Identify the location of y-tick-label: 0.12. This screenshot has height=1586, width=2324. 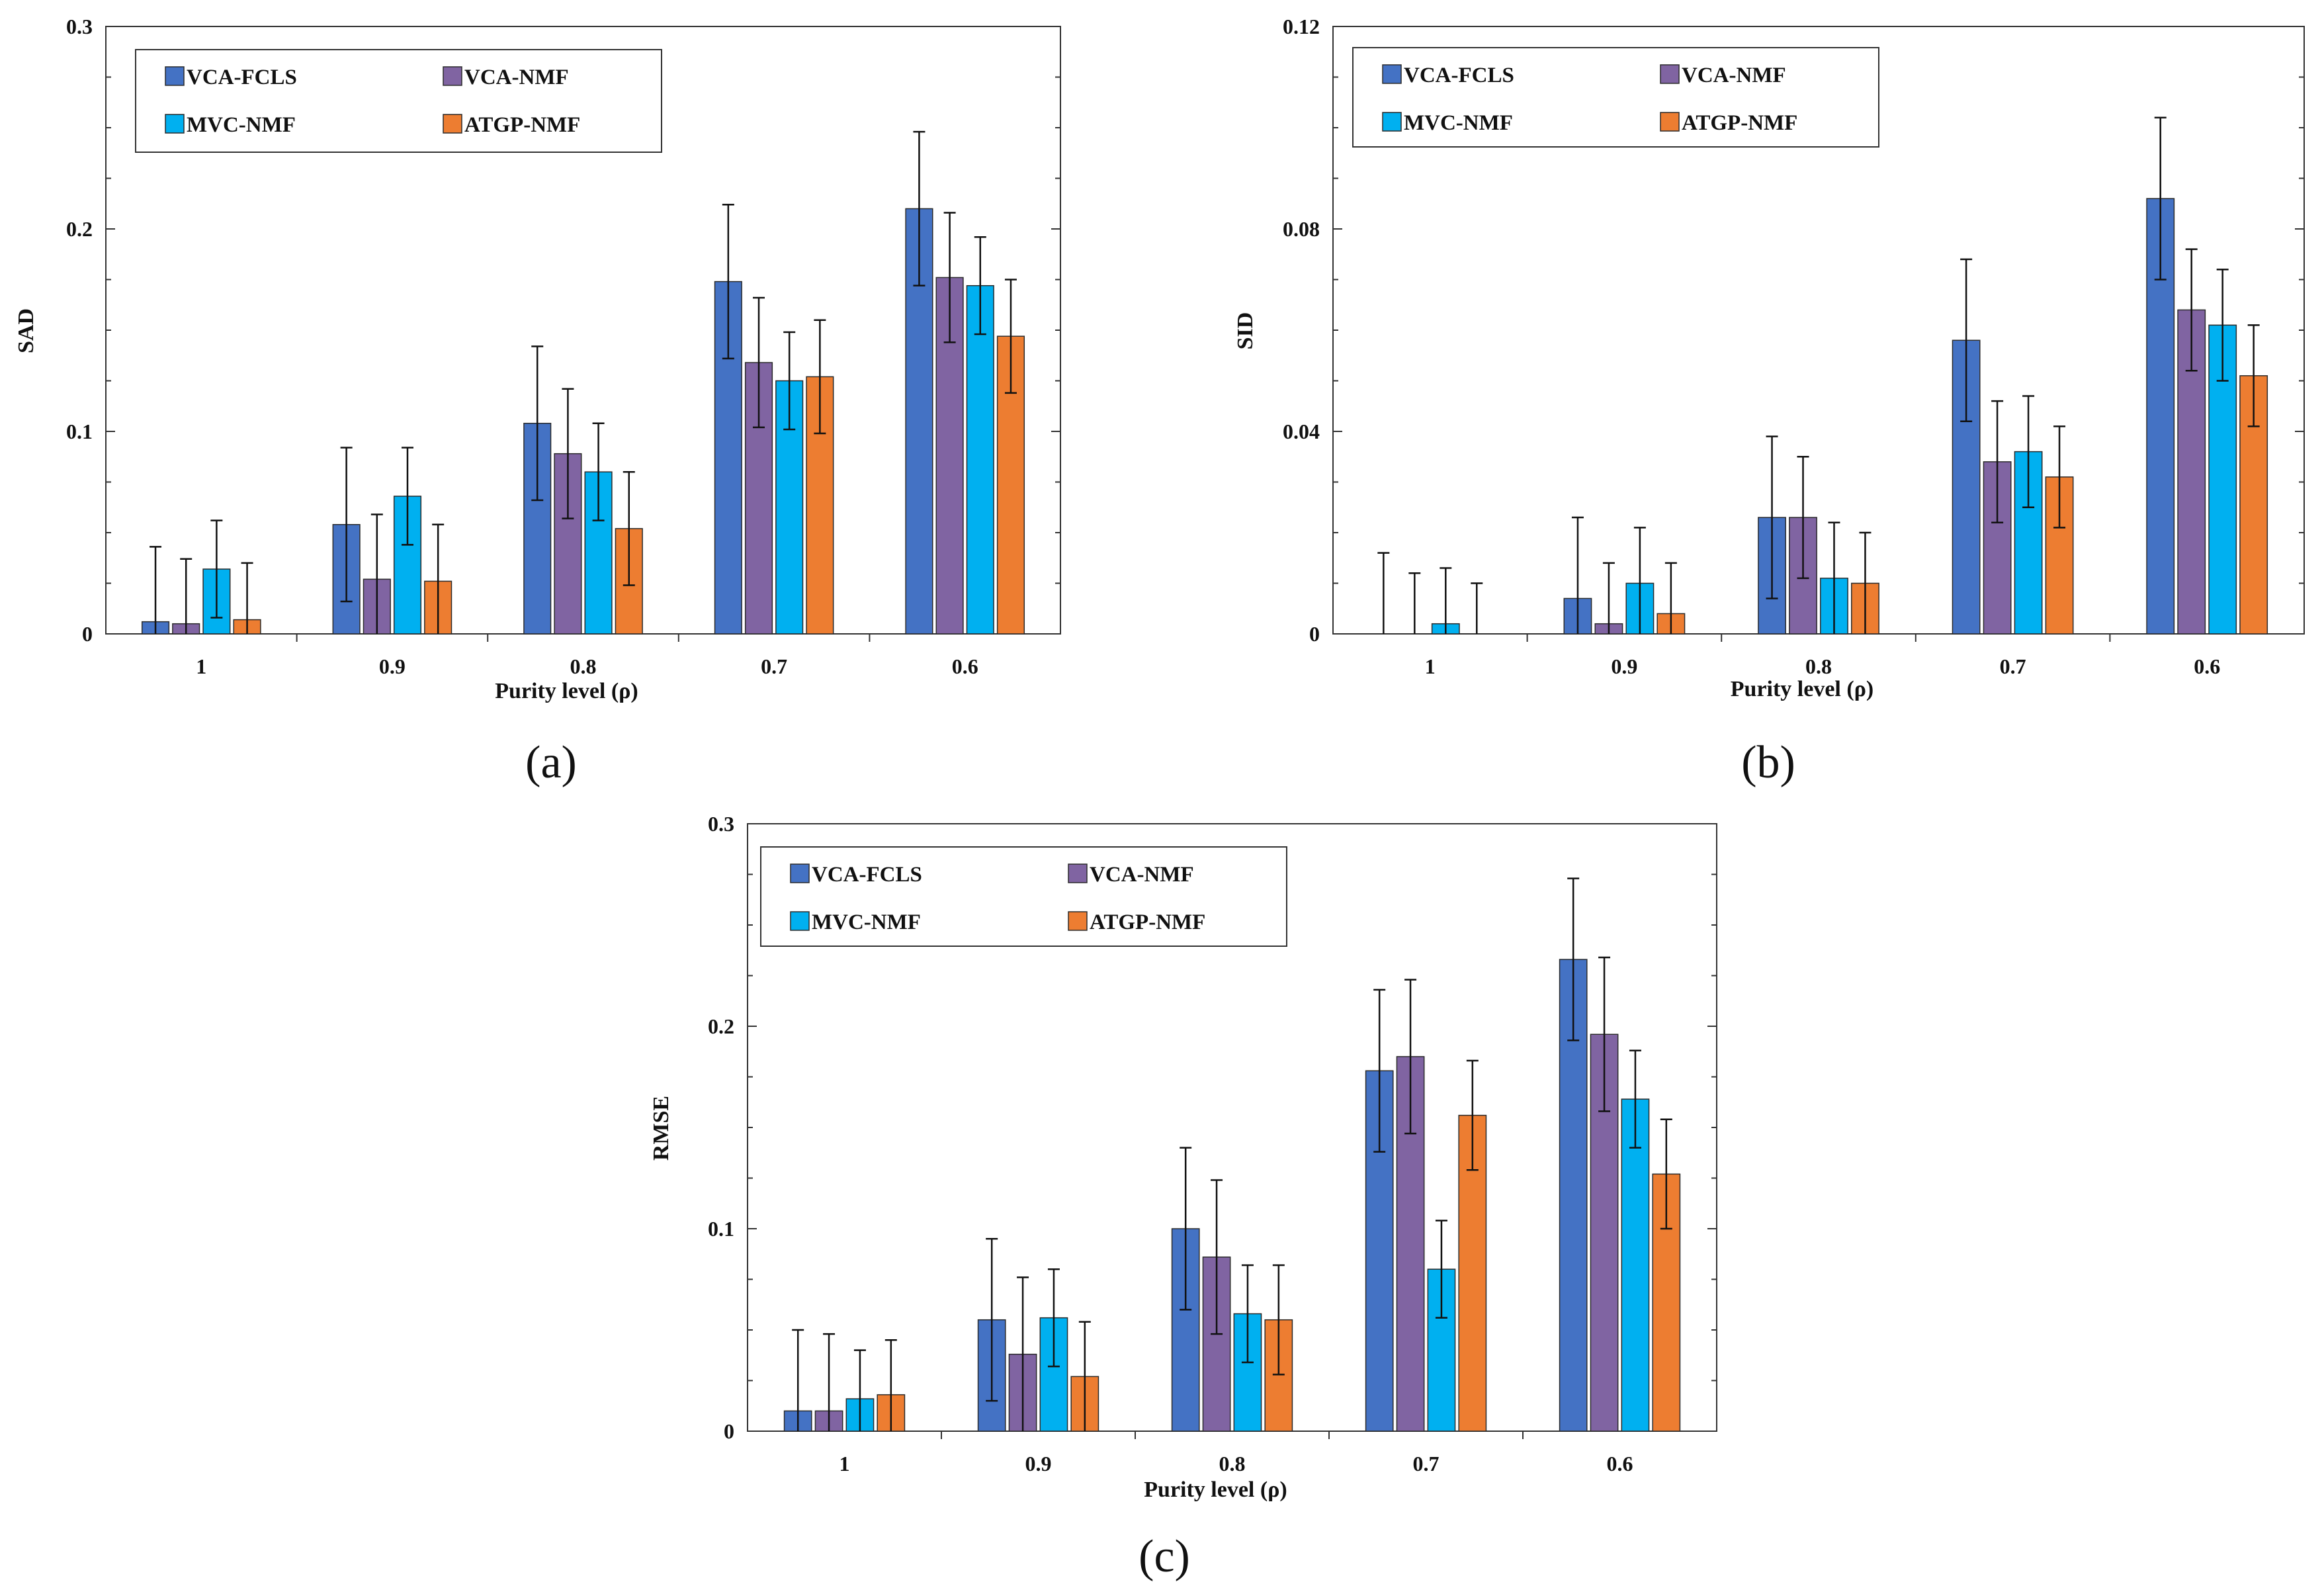
(1301, 27).